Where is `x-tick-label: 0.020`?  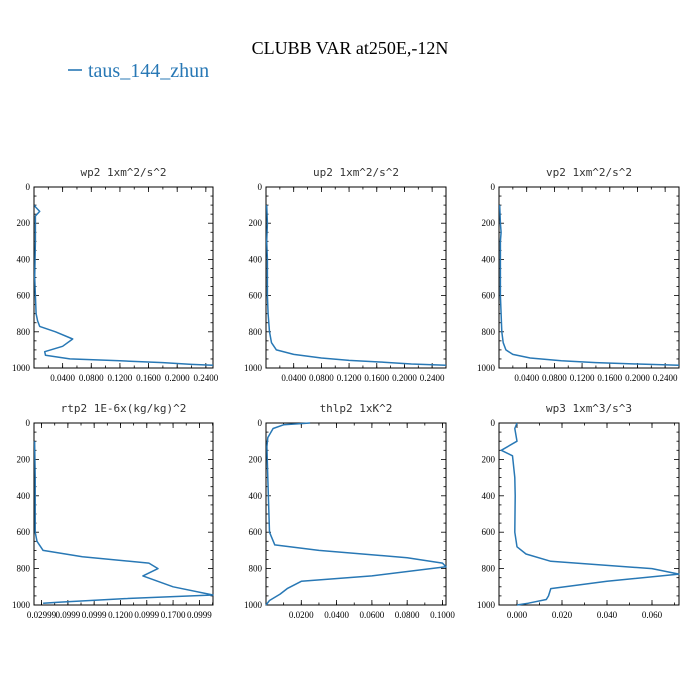
x-tick-label: 0.020 is located at coordinates (562, 615).